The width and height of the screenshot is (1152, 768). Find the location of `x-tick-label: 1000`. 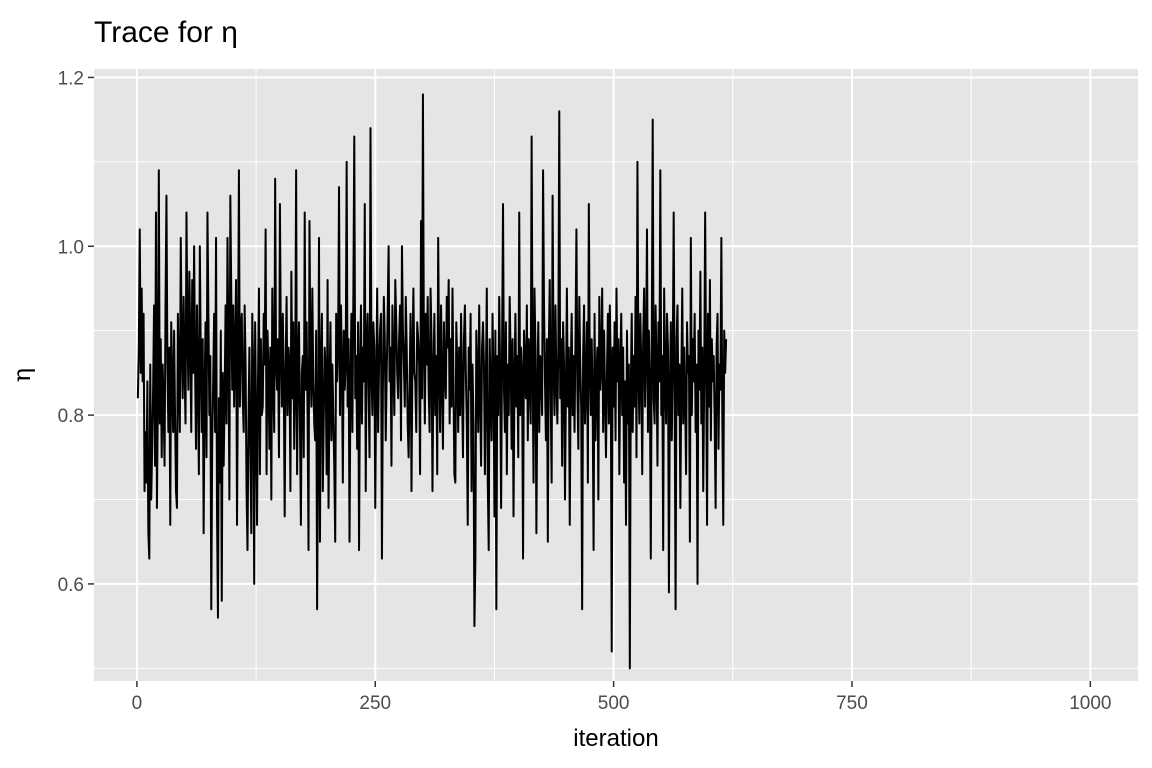

x-tick-label: 1000 is located at coordinates (1090, 703).